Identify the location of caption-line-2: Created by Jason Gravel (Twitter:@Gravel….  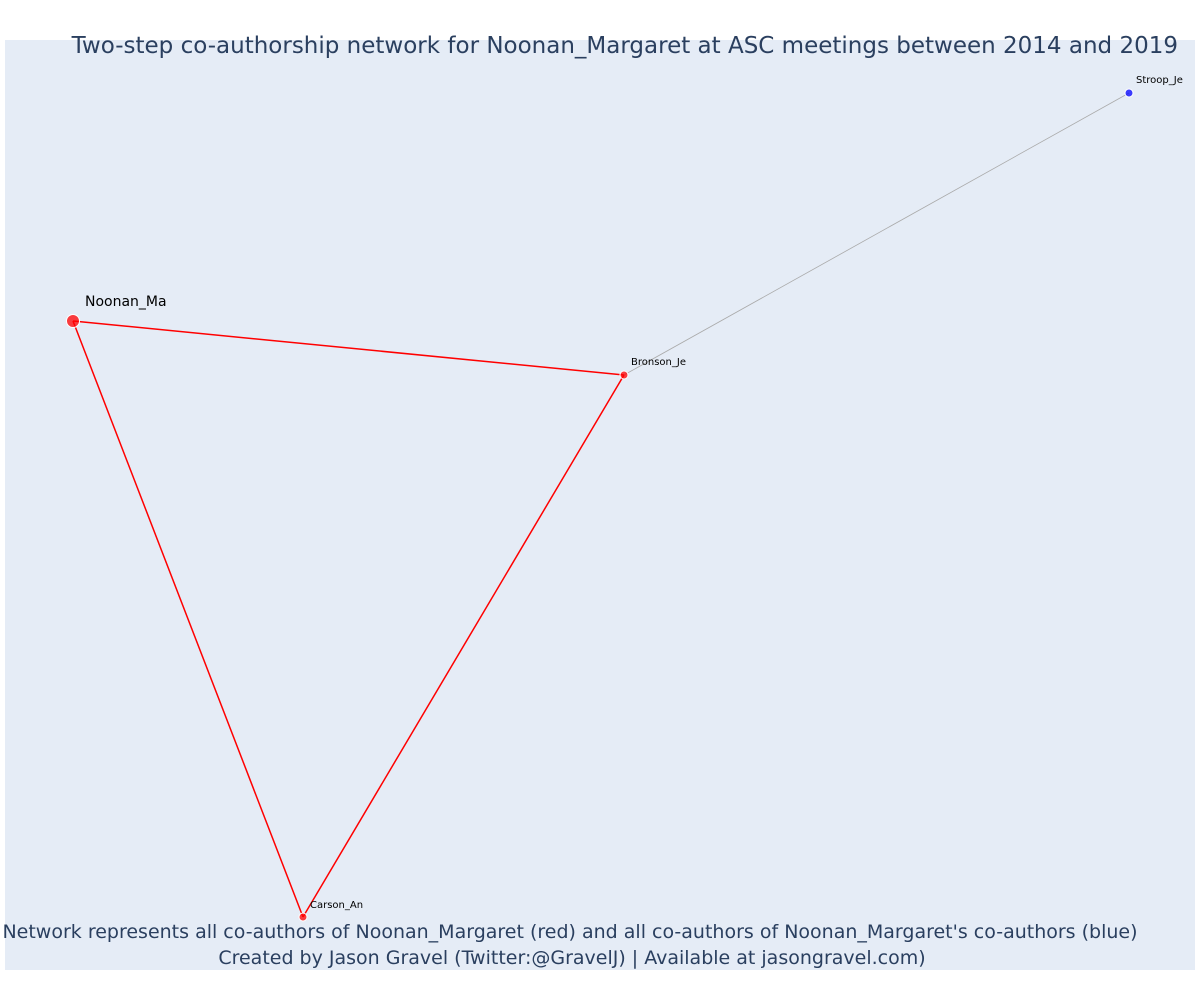
(571, 958).